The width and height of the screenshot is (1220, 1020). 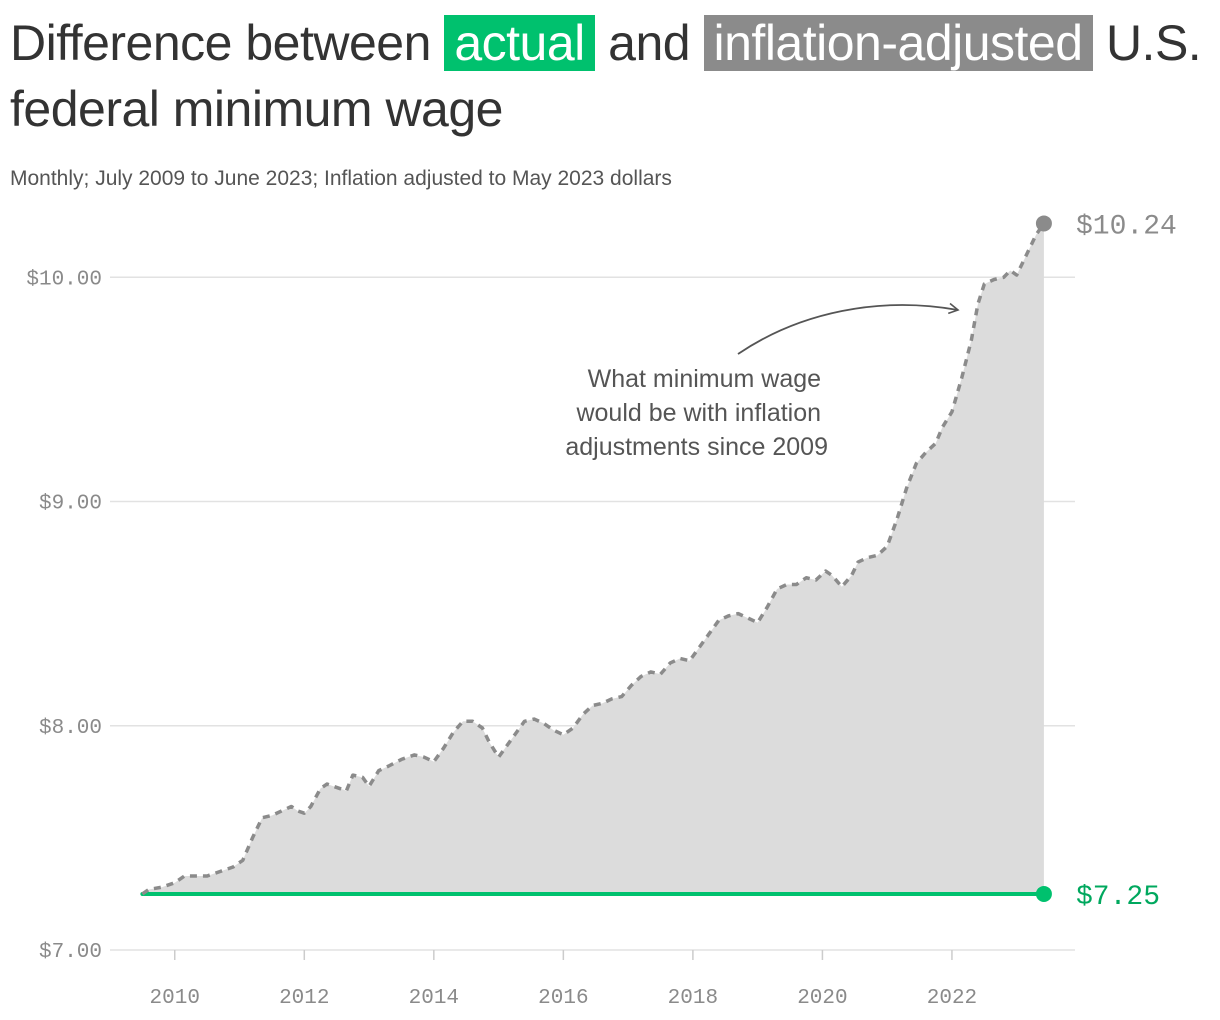 I want to click on adjusted-end-point, so click(x=1043, y=223).